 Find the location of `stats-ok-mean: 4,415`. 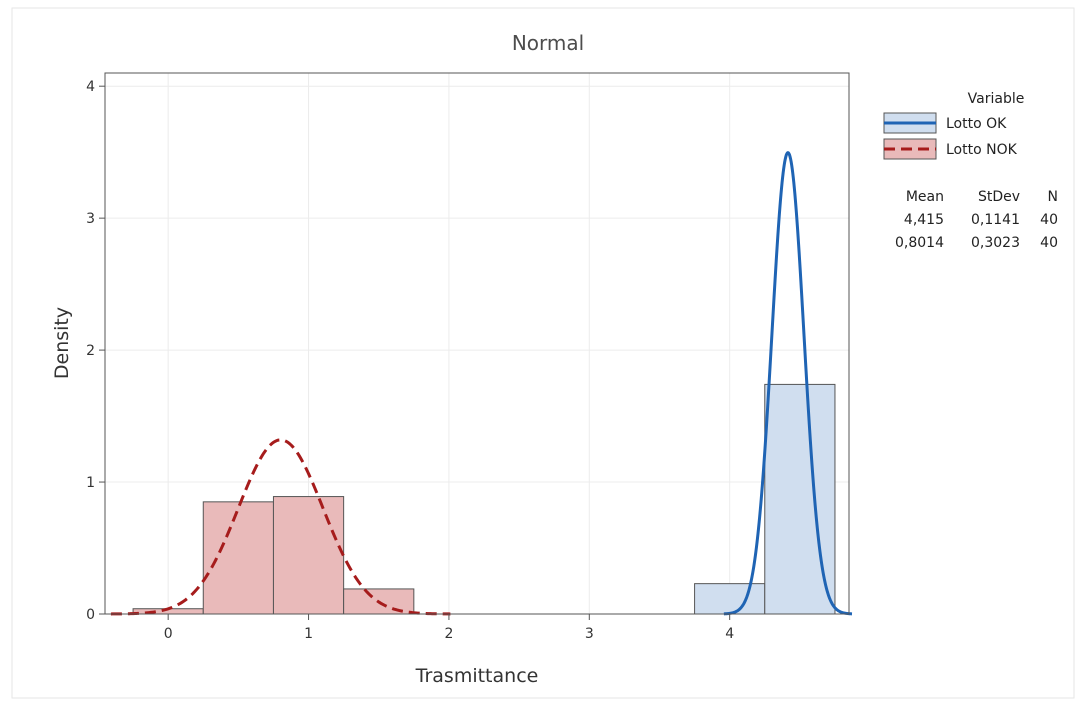

stats-ok-mean: 4,415 is located at coordinates (924, 220).